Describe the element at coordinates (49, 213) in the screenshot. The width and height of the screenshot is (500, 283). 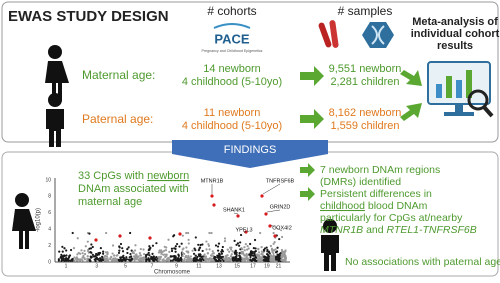
I see `y-tick-label: 6` at that location.